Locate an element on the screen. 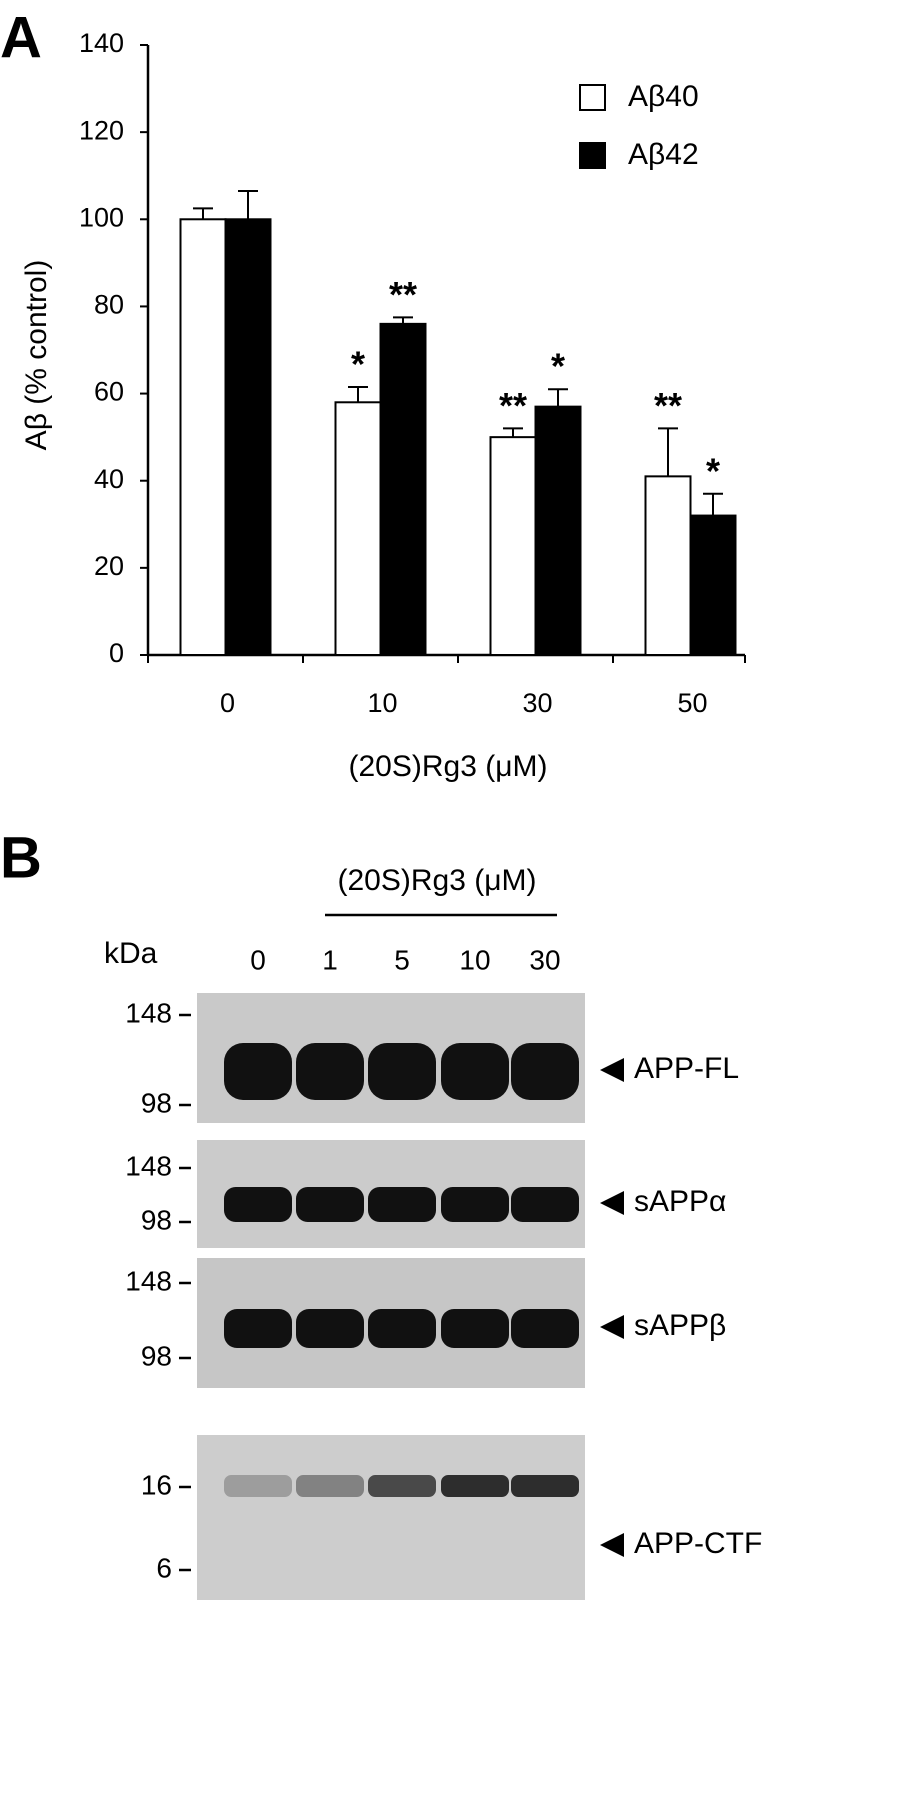  lane-label: 5 is located at coordinates (402, 959).